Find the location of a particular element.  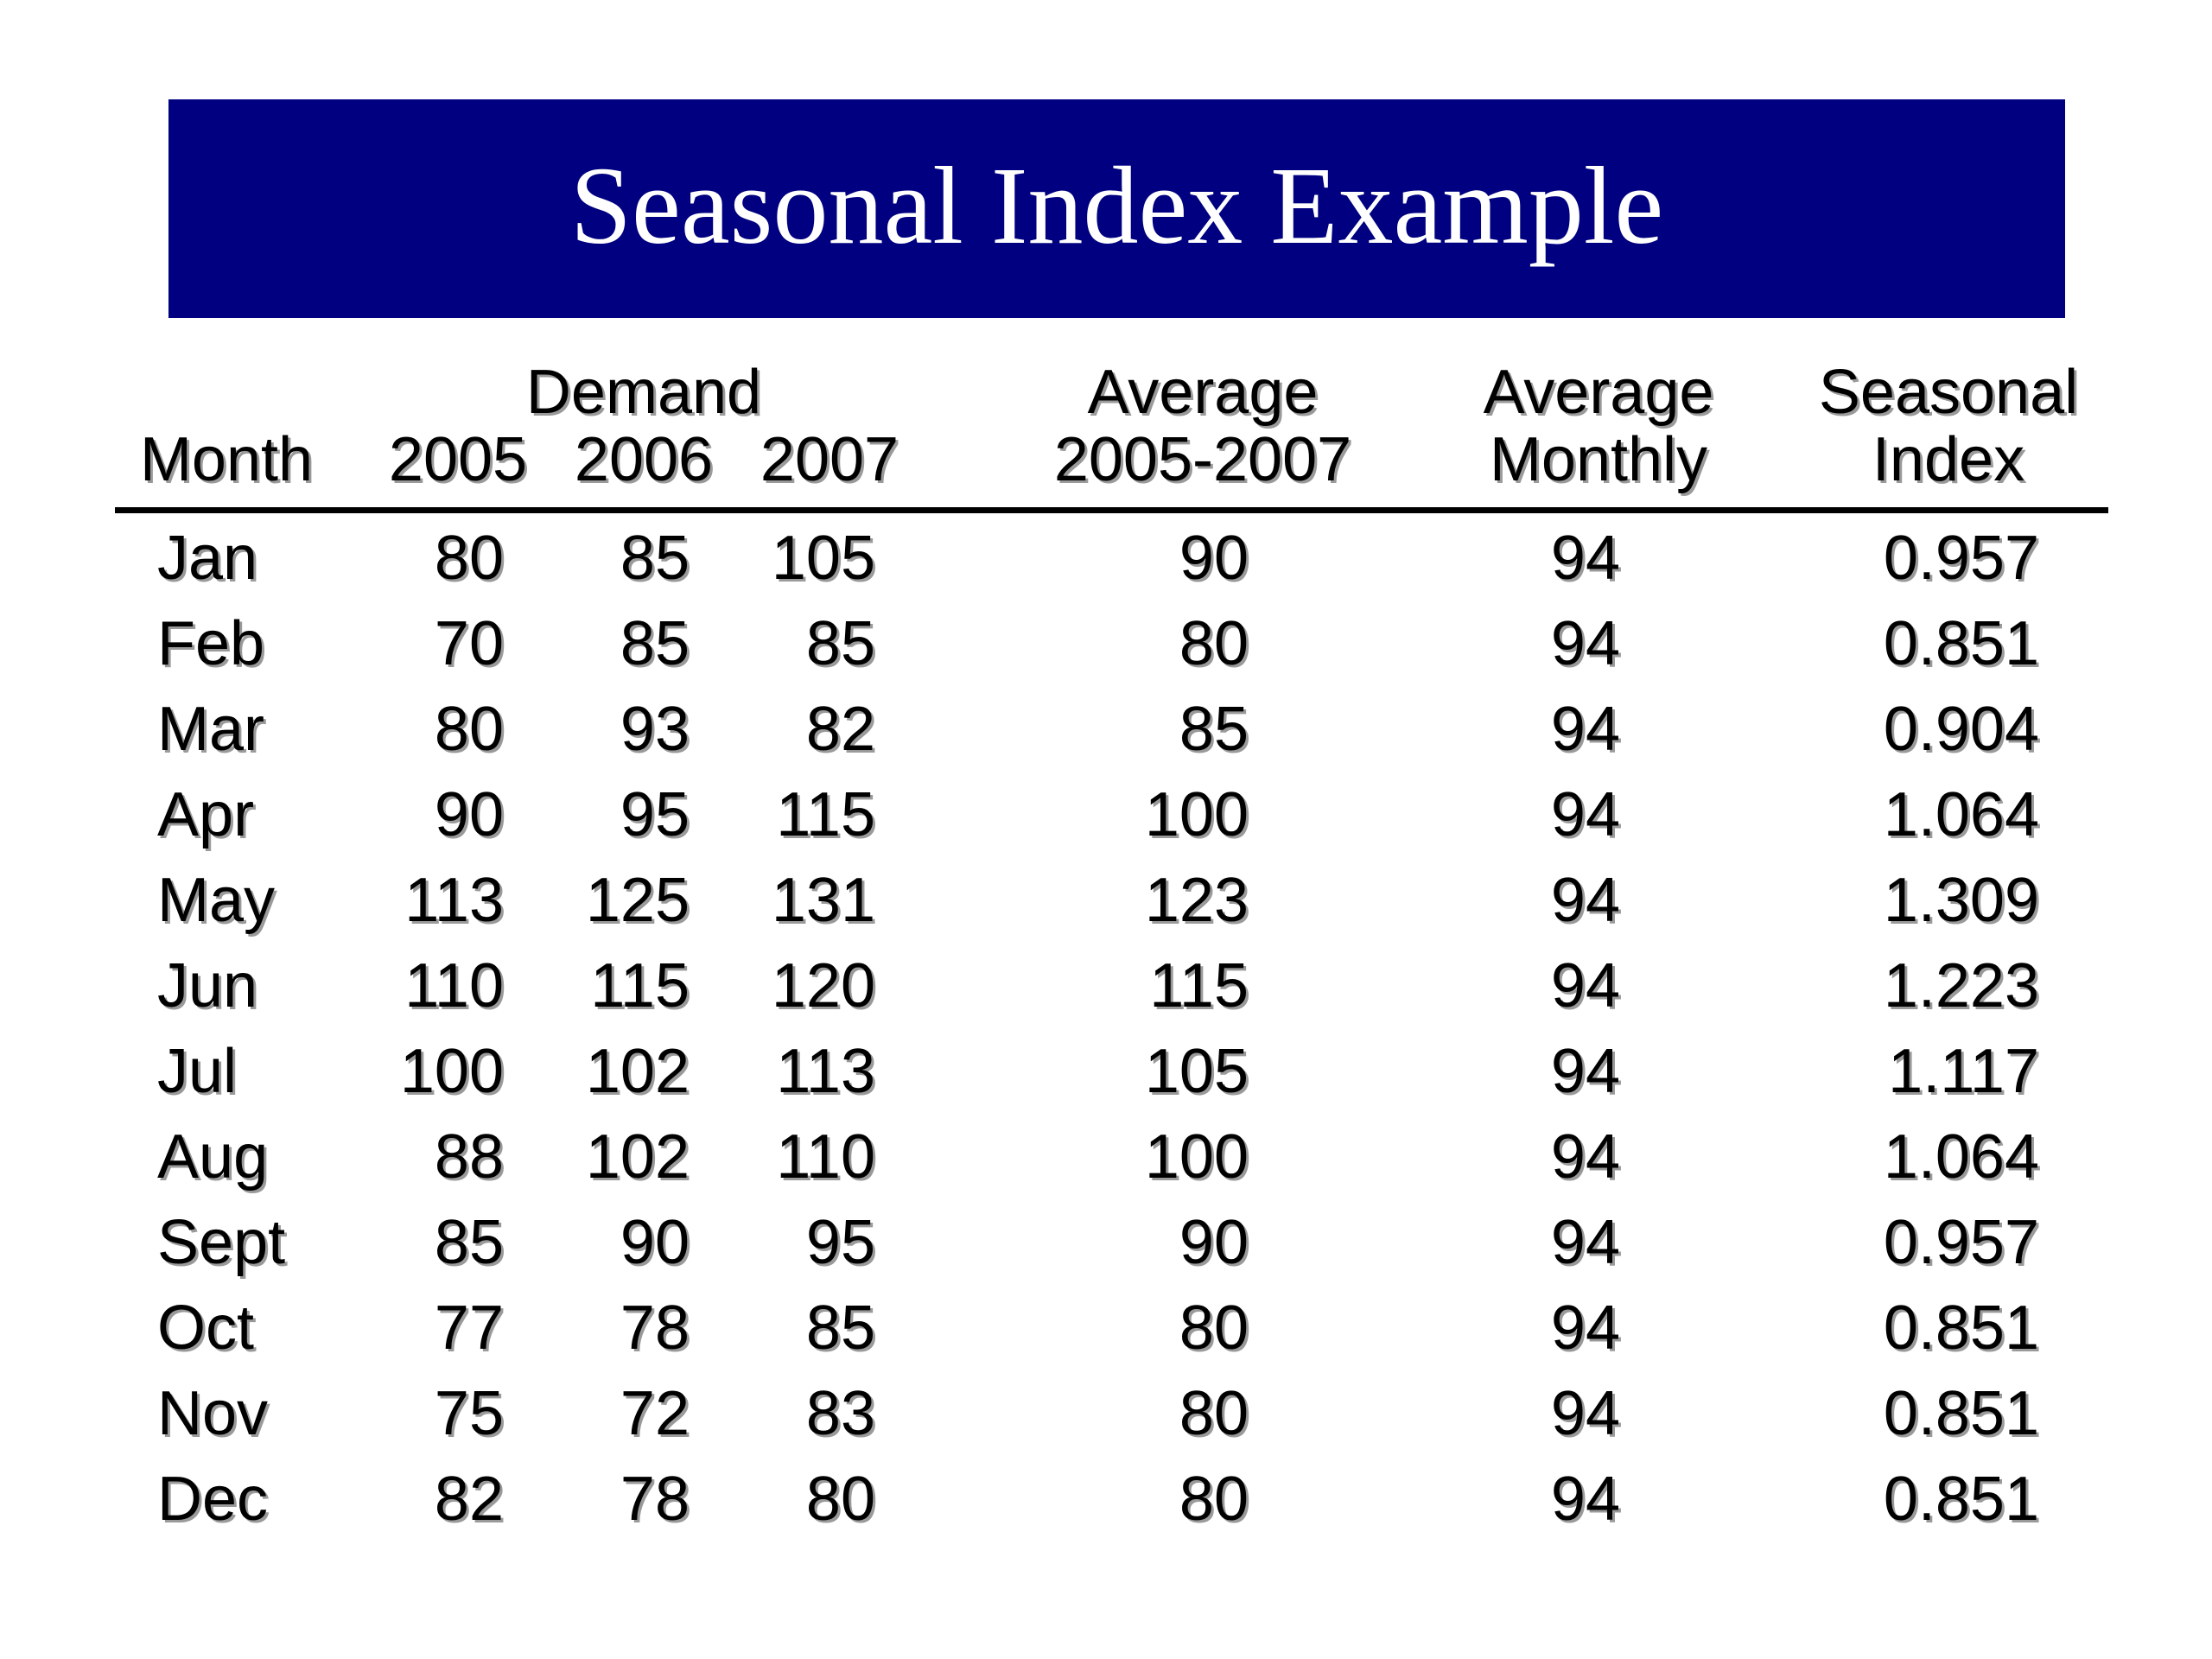

cell-average: 115 is located at coordinates (1199, 986).